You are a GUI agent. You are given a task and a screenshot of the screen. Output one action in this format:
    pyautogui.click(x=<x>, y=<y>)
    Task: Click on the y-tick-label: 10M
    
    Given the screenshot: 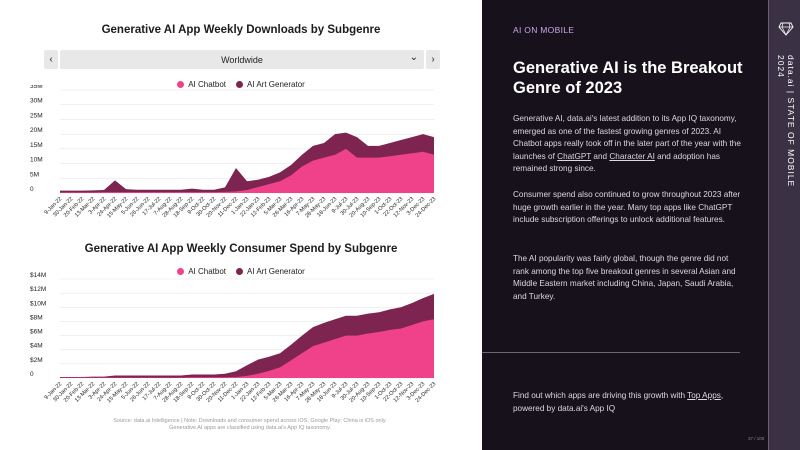 What is the action you would take?
    pyautogui.click(x=36, y=160)
    